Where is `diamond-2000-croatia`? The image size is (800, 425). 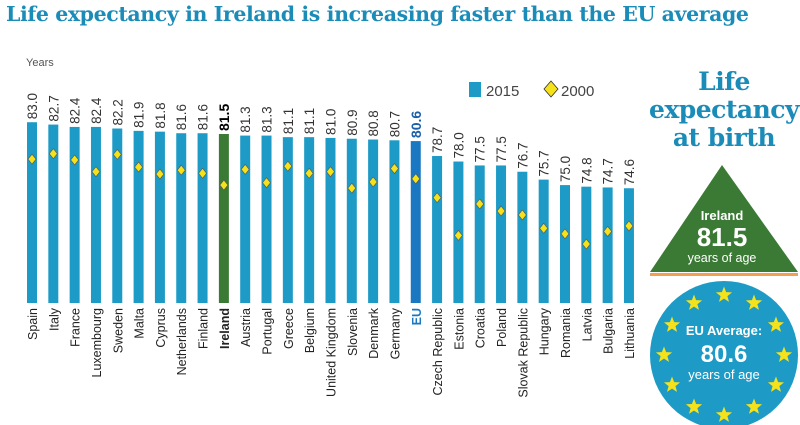
diamond-2000-croatia is located at coordinates (480, 204).